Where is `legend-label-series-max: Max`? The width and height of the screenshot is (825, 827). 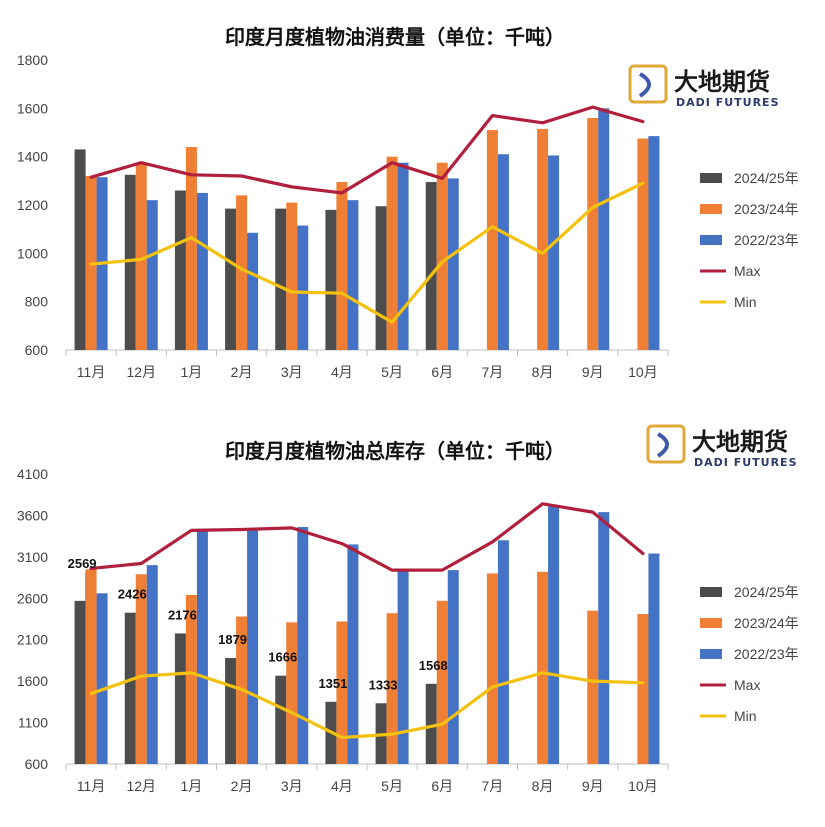
legend-label-series-max: Max is located at coordinates (747, 685).